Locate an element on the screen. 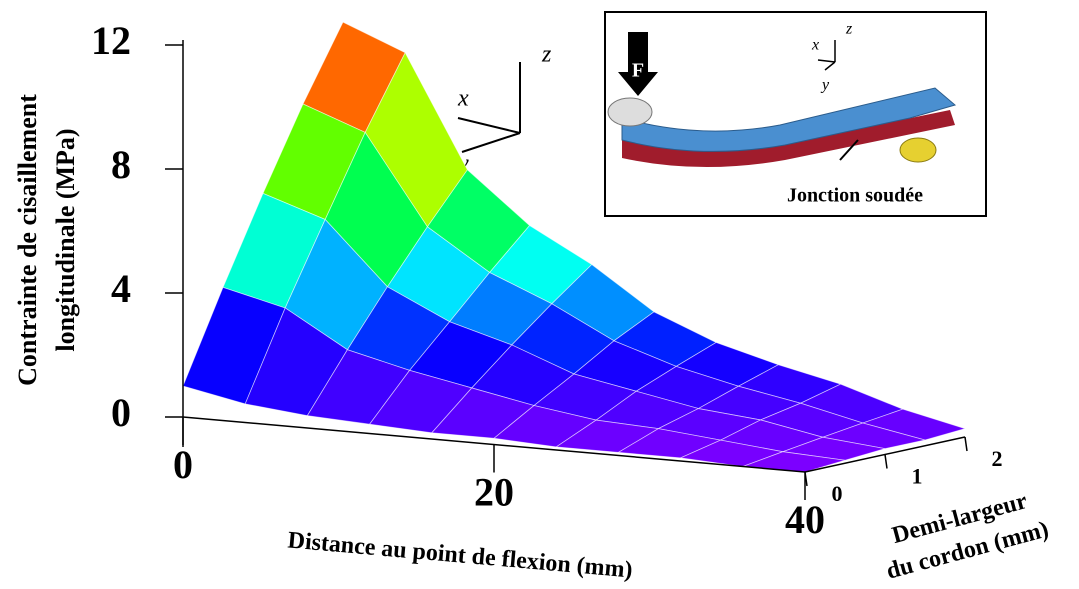  y-tick-label: 2 is located at coordinates (997, 458).